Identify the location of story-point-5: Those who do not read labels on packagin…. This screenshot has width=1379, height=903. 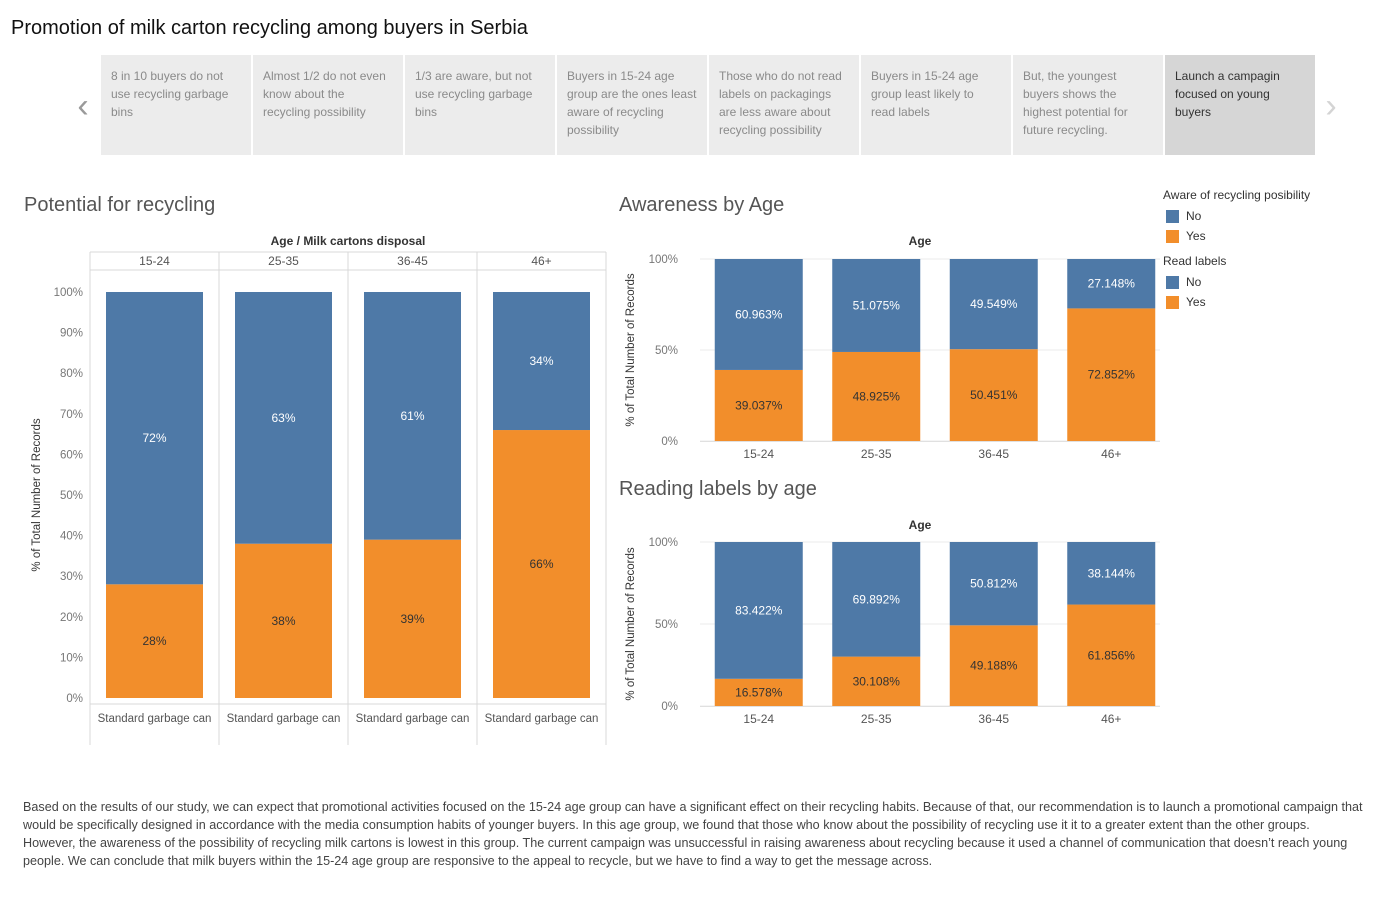
(784, 105).